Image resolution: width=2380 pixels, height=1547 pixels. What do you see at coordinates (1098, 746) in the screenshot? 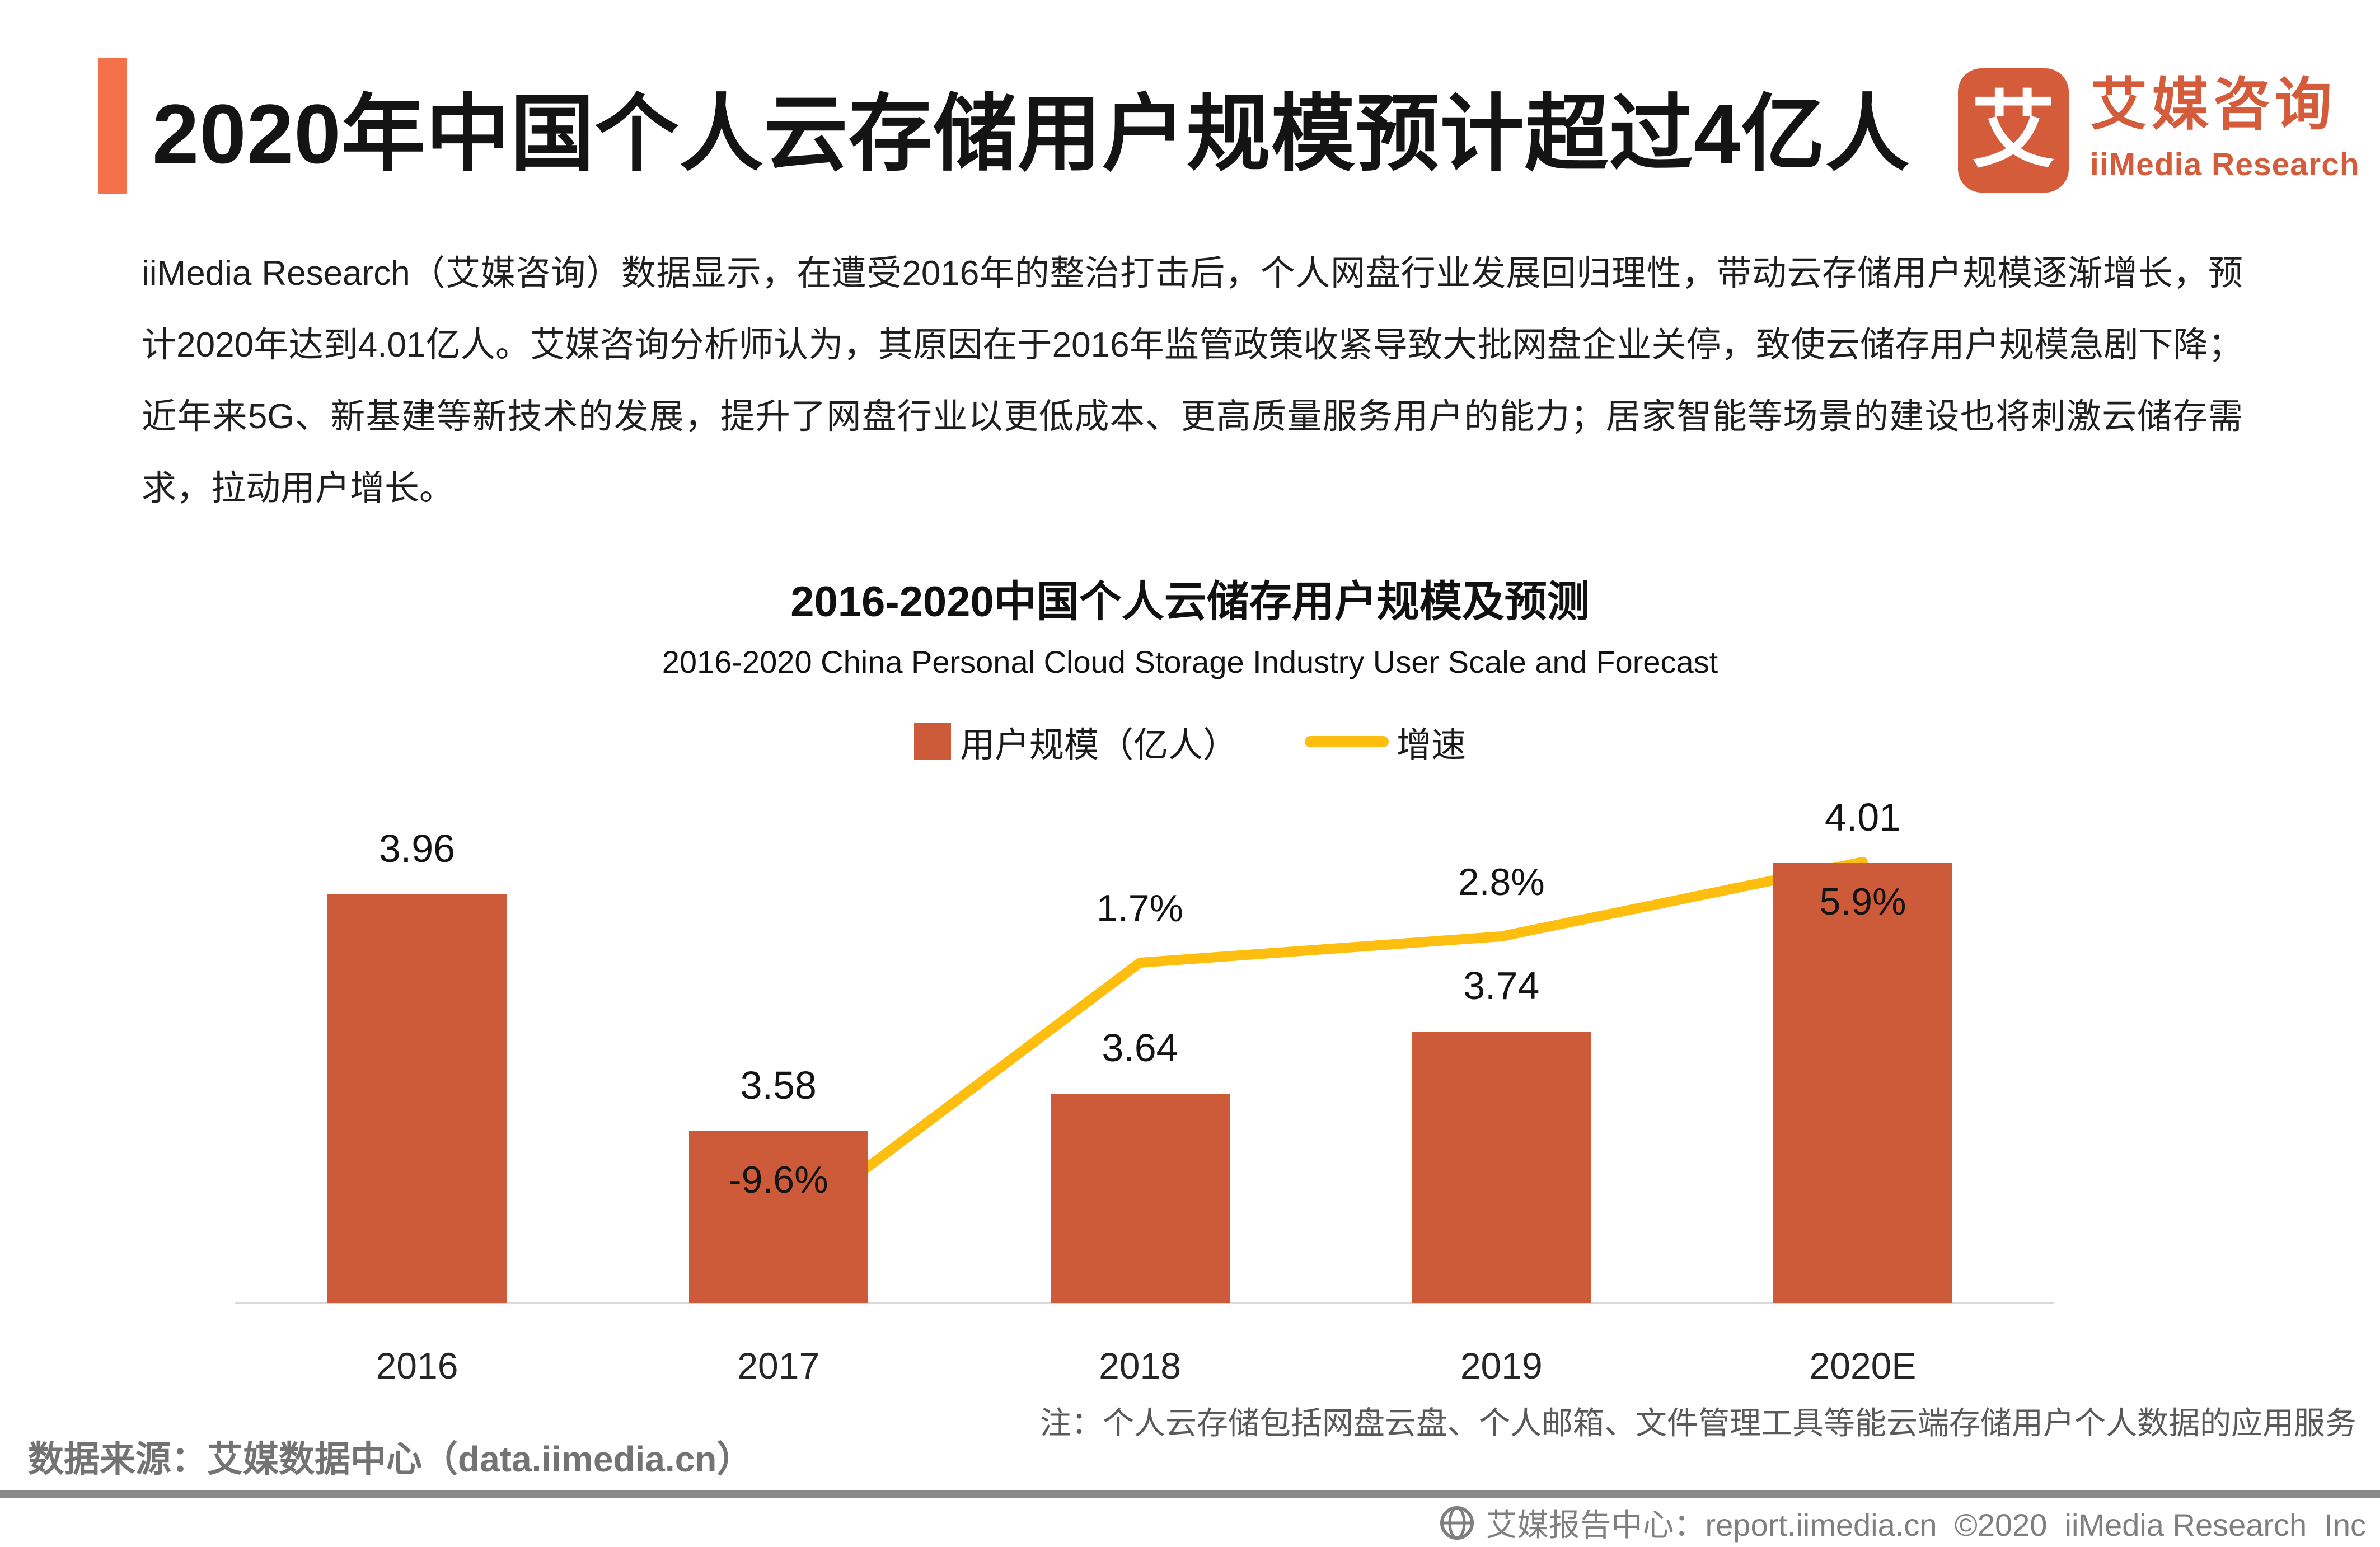
I see `legend-bar-label: 用户规模（亿人）` at bounding box center [1098, 746].